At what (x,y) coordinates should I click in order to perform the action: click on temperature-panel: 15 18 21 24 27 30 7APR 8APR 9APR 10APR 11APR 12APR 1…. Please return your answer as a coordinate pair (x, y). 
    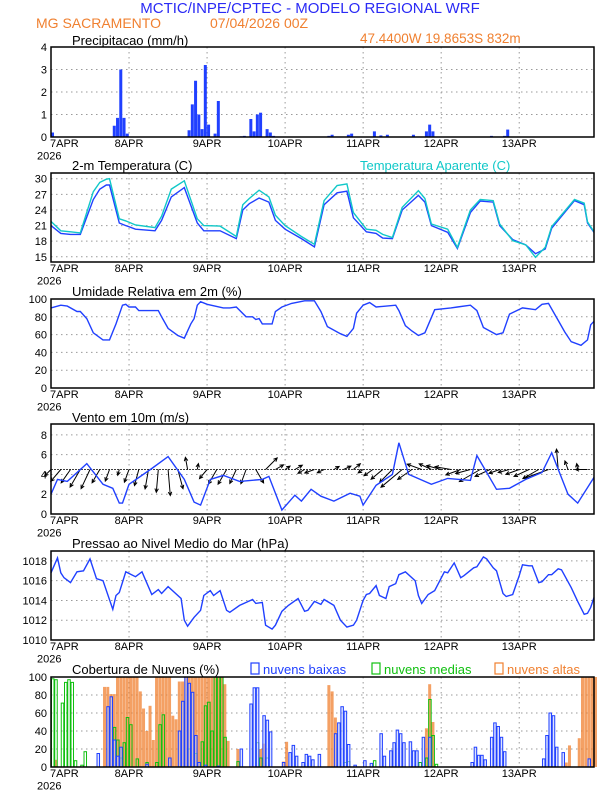
    Looking at the image, I should click on (315, 230).